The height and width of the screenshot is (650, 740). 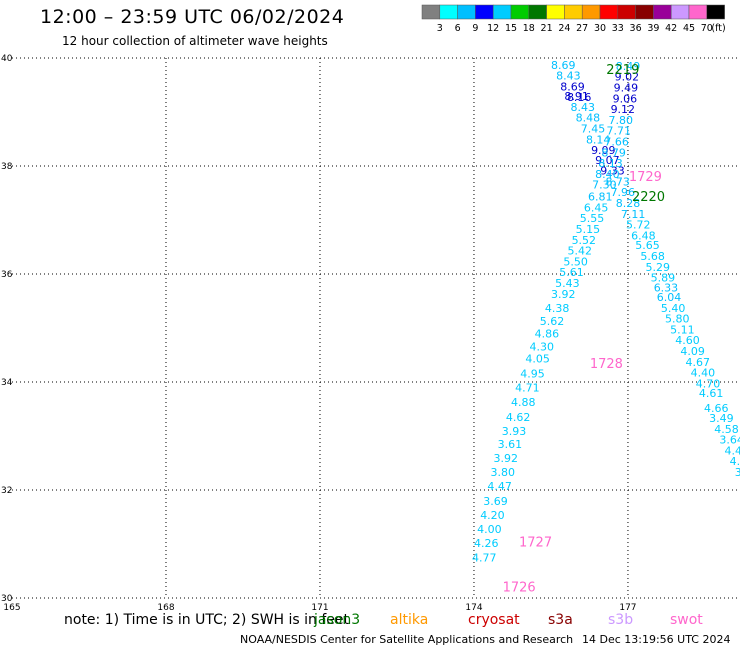 What do you see at coordinates (492, 515) in the screenshot?
I see `wave-height-label: 4.20` at bounding box center [492, 515].